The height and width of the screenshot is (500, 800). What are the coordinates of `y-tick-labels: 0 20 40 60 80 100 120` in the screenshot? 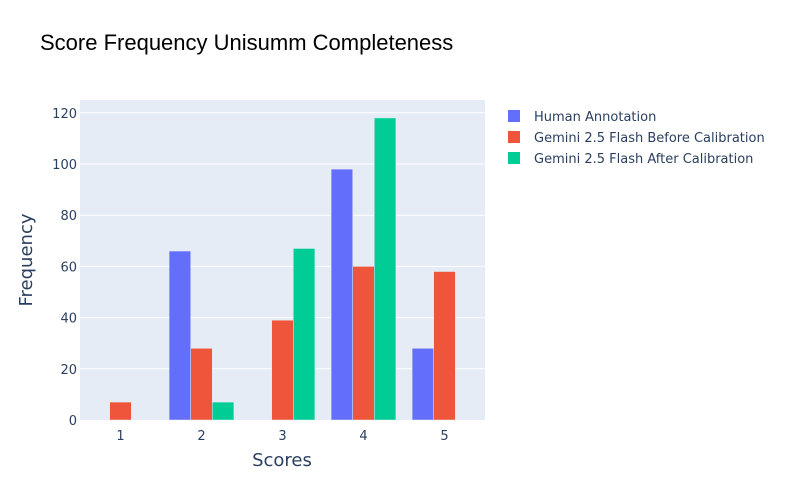 It's located at (64, 268).